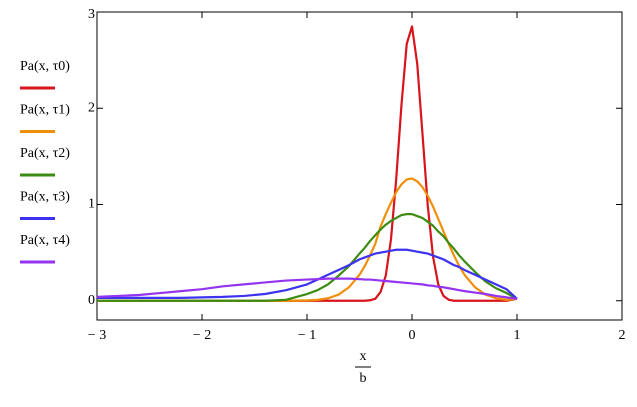  I want to click on legend-label: Pa(x, τ4), so click(45, 240).